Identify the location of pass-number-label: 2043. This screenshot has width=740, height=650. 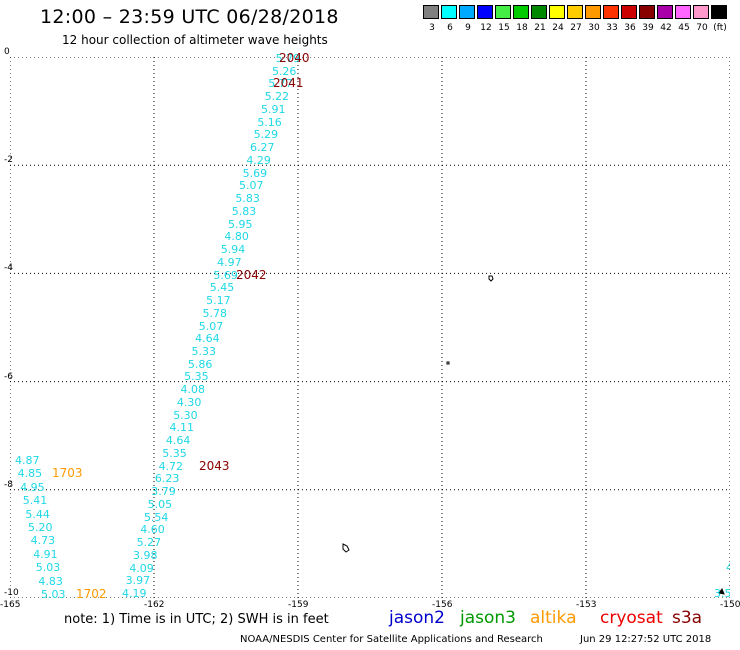
(214, 466).